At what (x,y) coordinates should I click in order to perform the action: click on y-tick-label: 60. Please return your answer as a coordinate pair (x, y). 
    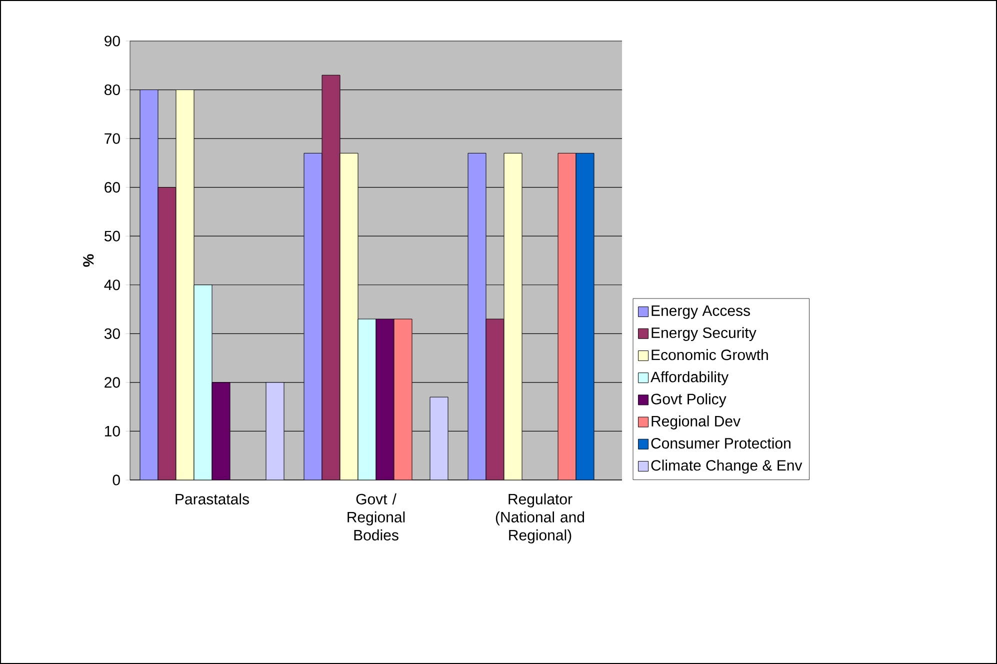
    Looking at the image, I should click on (112, 187).